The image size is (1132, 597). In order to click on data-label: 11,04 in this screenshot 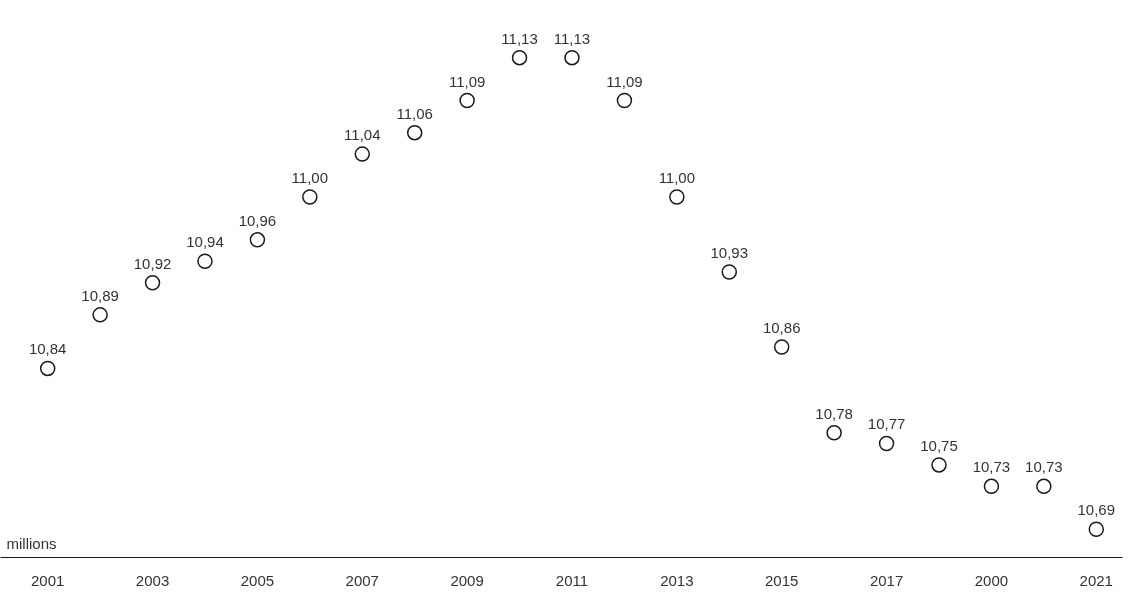, I will do `click(362, 135)`.